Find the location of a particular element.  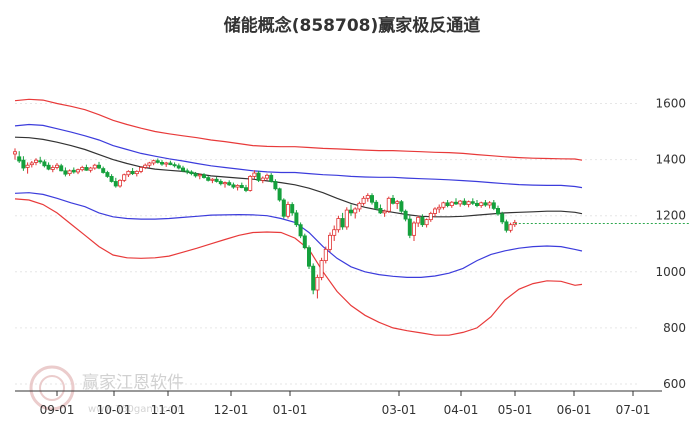

y-tick-label: 1400 is located at coordinates (670, 160).